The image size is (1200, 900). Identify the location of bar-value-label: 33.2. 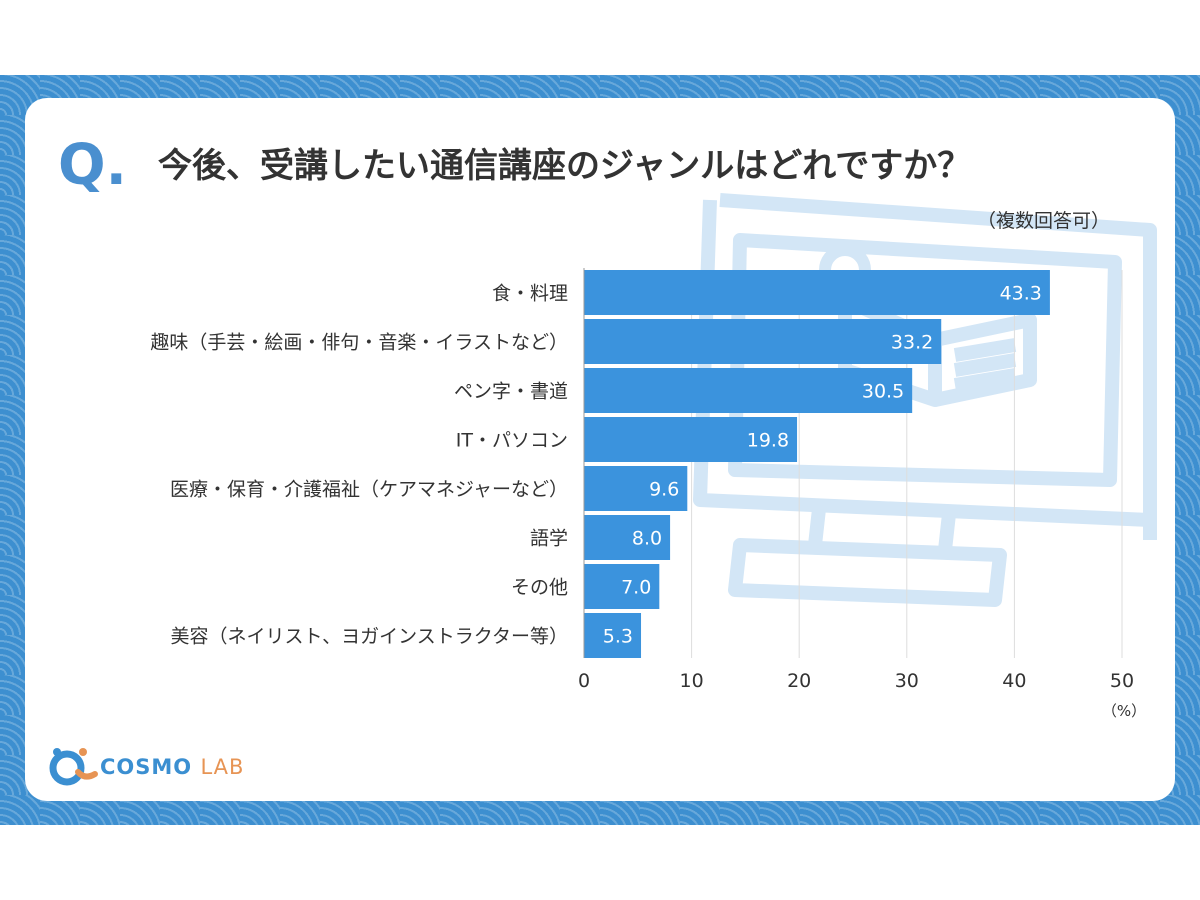
(912, 343).